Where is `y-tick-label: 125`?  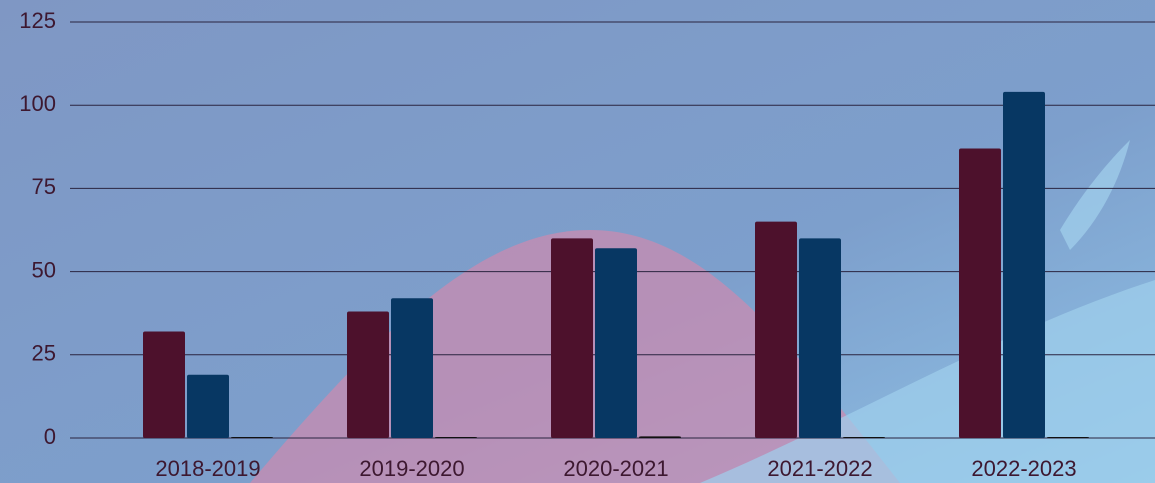 y-tick-label: 125 is located at coordinates (37, 20).